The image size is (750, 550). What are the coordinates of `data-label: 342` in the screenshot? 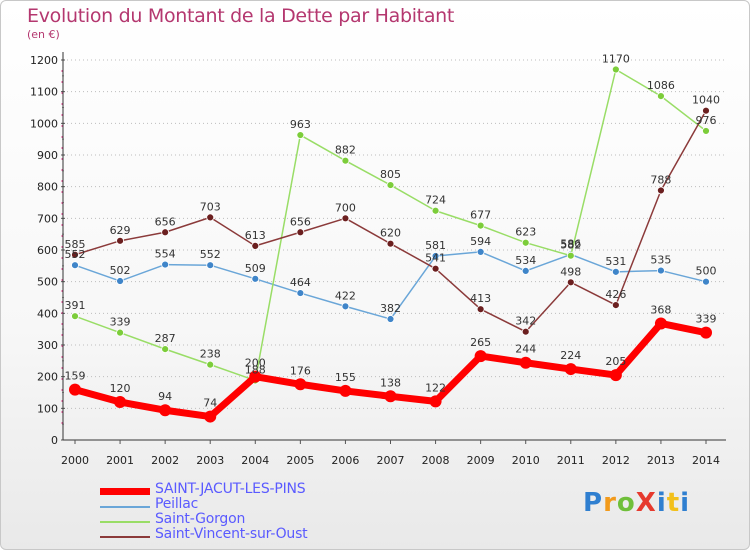 It's located at (525, 321).